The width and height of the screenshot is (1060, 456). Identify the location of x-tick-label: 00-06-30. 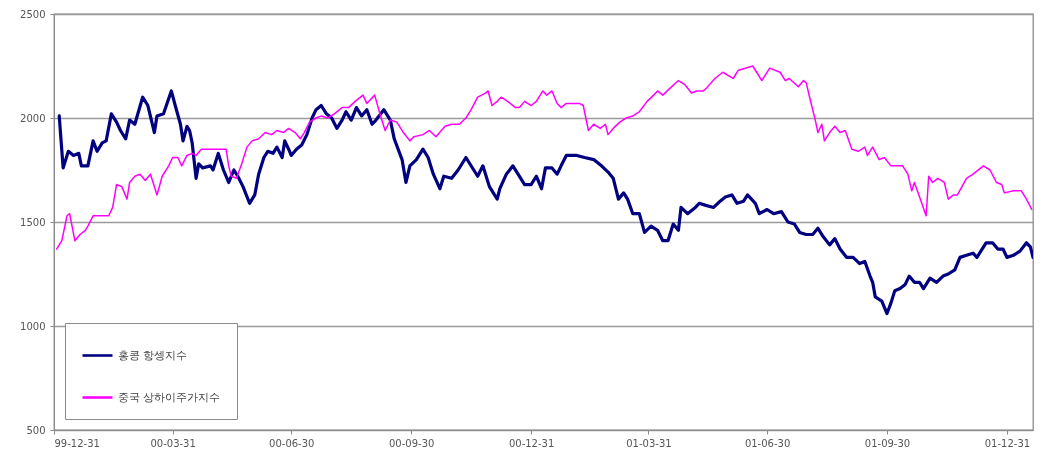
(292, 443).